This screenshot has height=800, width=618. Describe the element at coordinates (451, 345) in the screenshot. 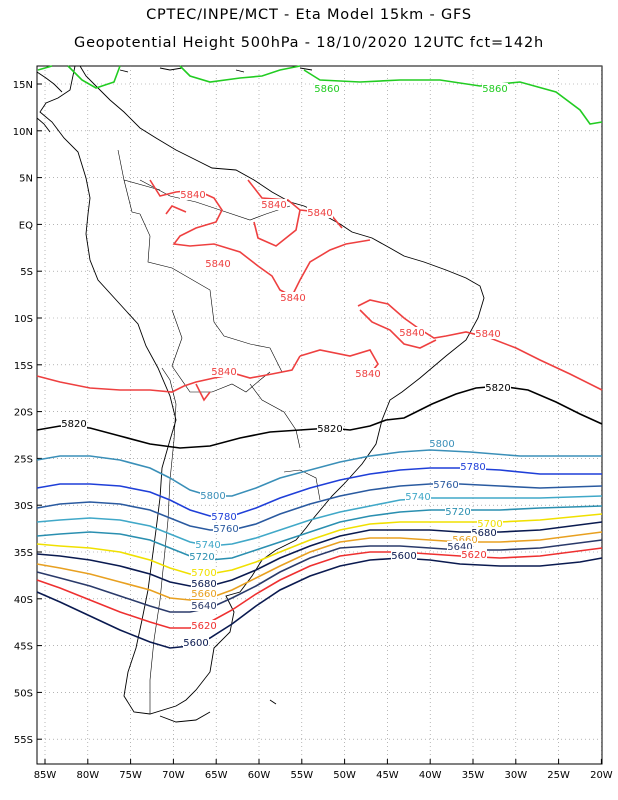

I see `contour-5840-northeast` at that location.